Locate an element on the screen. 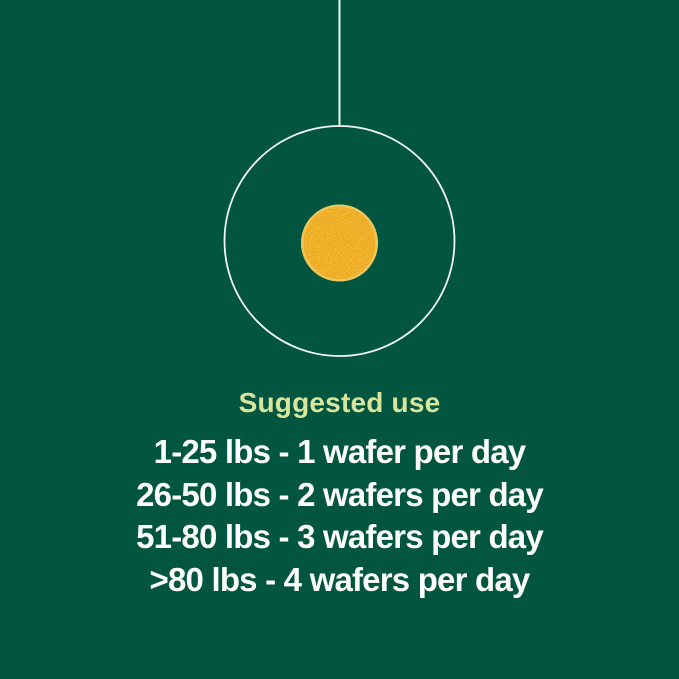  dosage-line-4: >80 lbs - 4 wafers per day is located at coordinates (340, 579).